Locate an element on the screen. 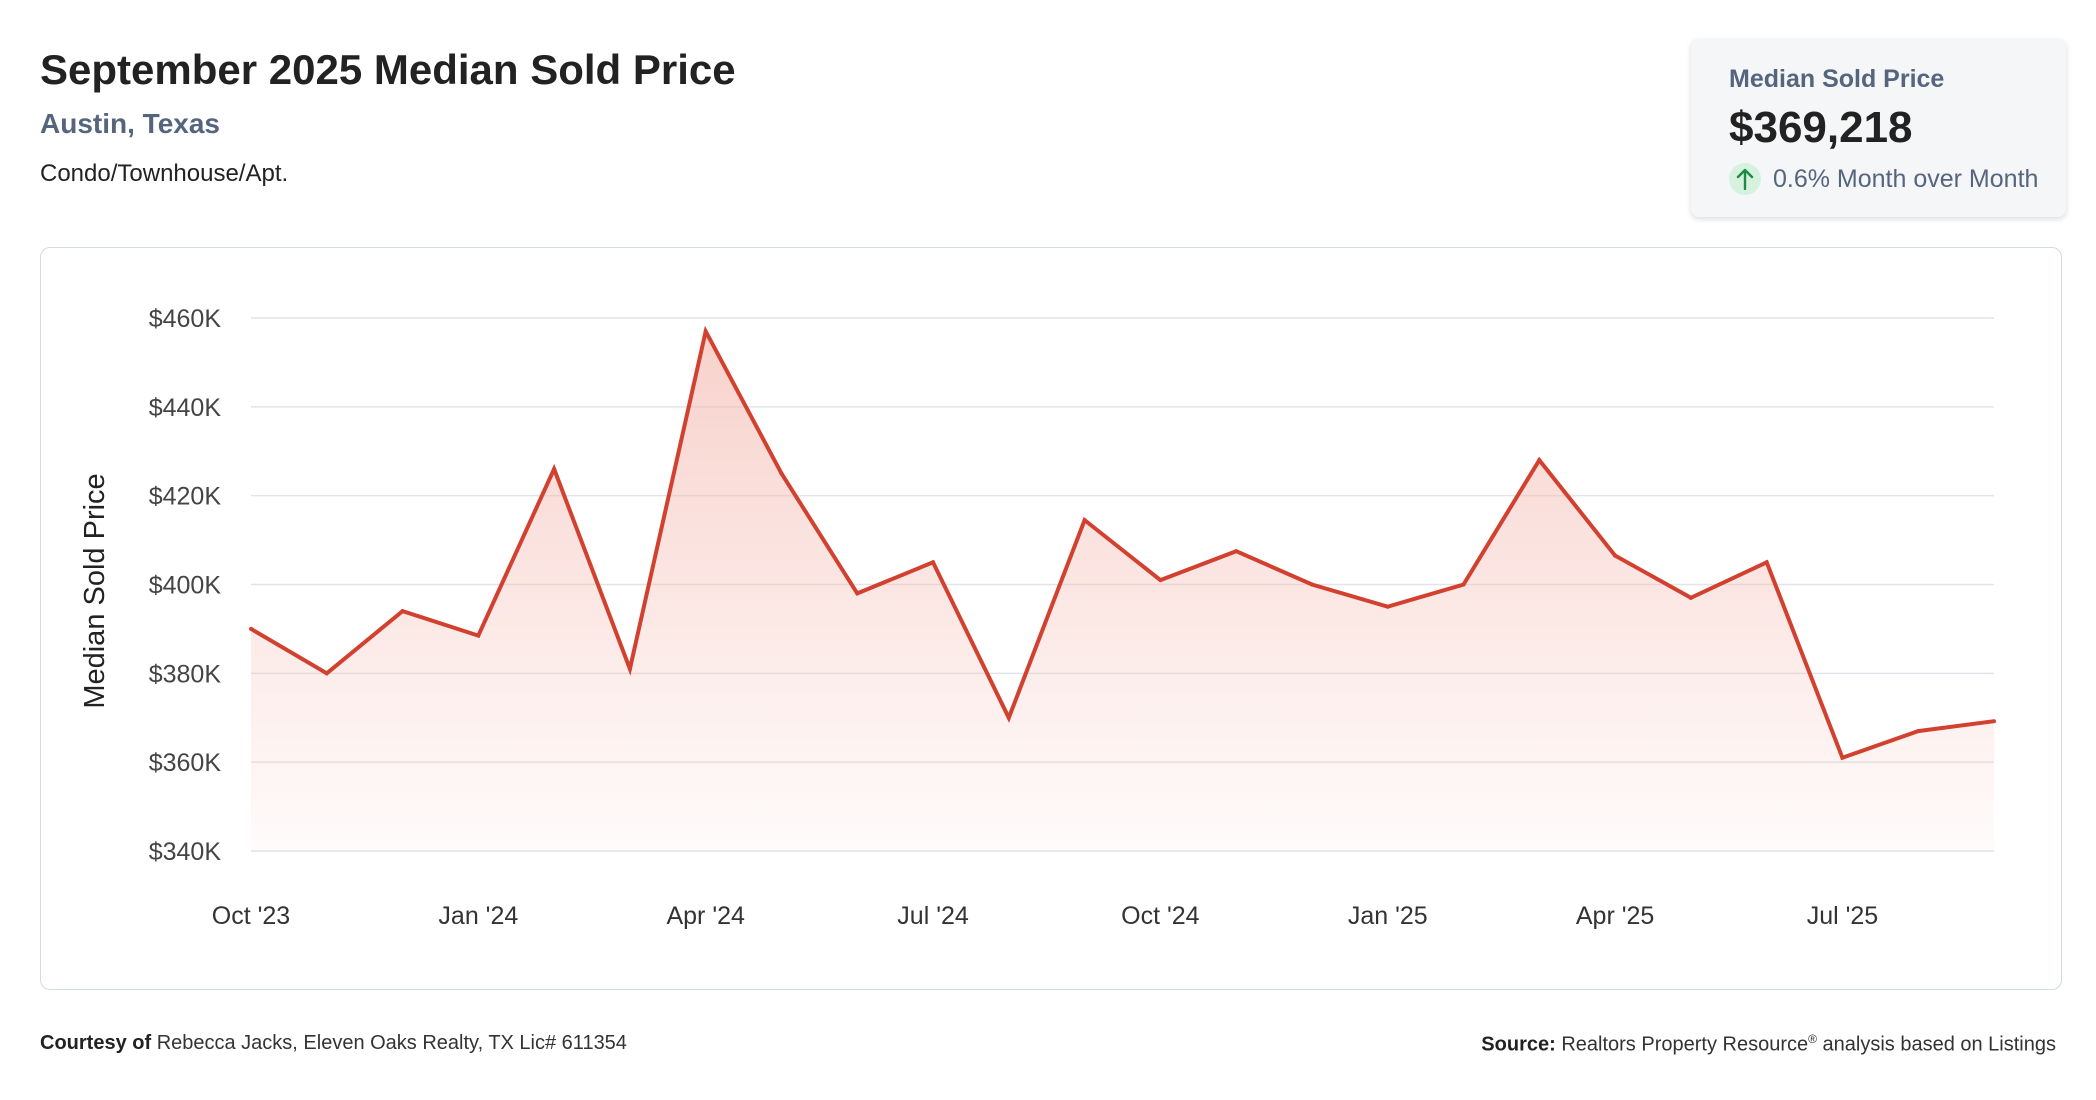 The height and width of the screenshot is (1100, 2096). source-text-post: analysis based on Listings is located at coordinates (1939, 1044).